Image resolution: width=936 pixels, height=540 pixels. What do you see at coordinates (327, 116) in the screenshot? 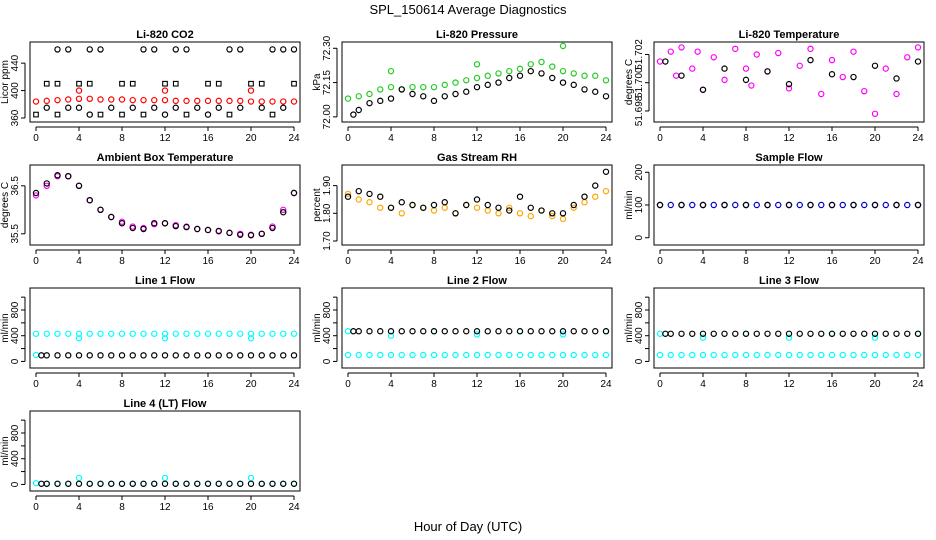
I see `panel-pressure-y-tick-label: 72.00` at bounding box center [327, 116].